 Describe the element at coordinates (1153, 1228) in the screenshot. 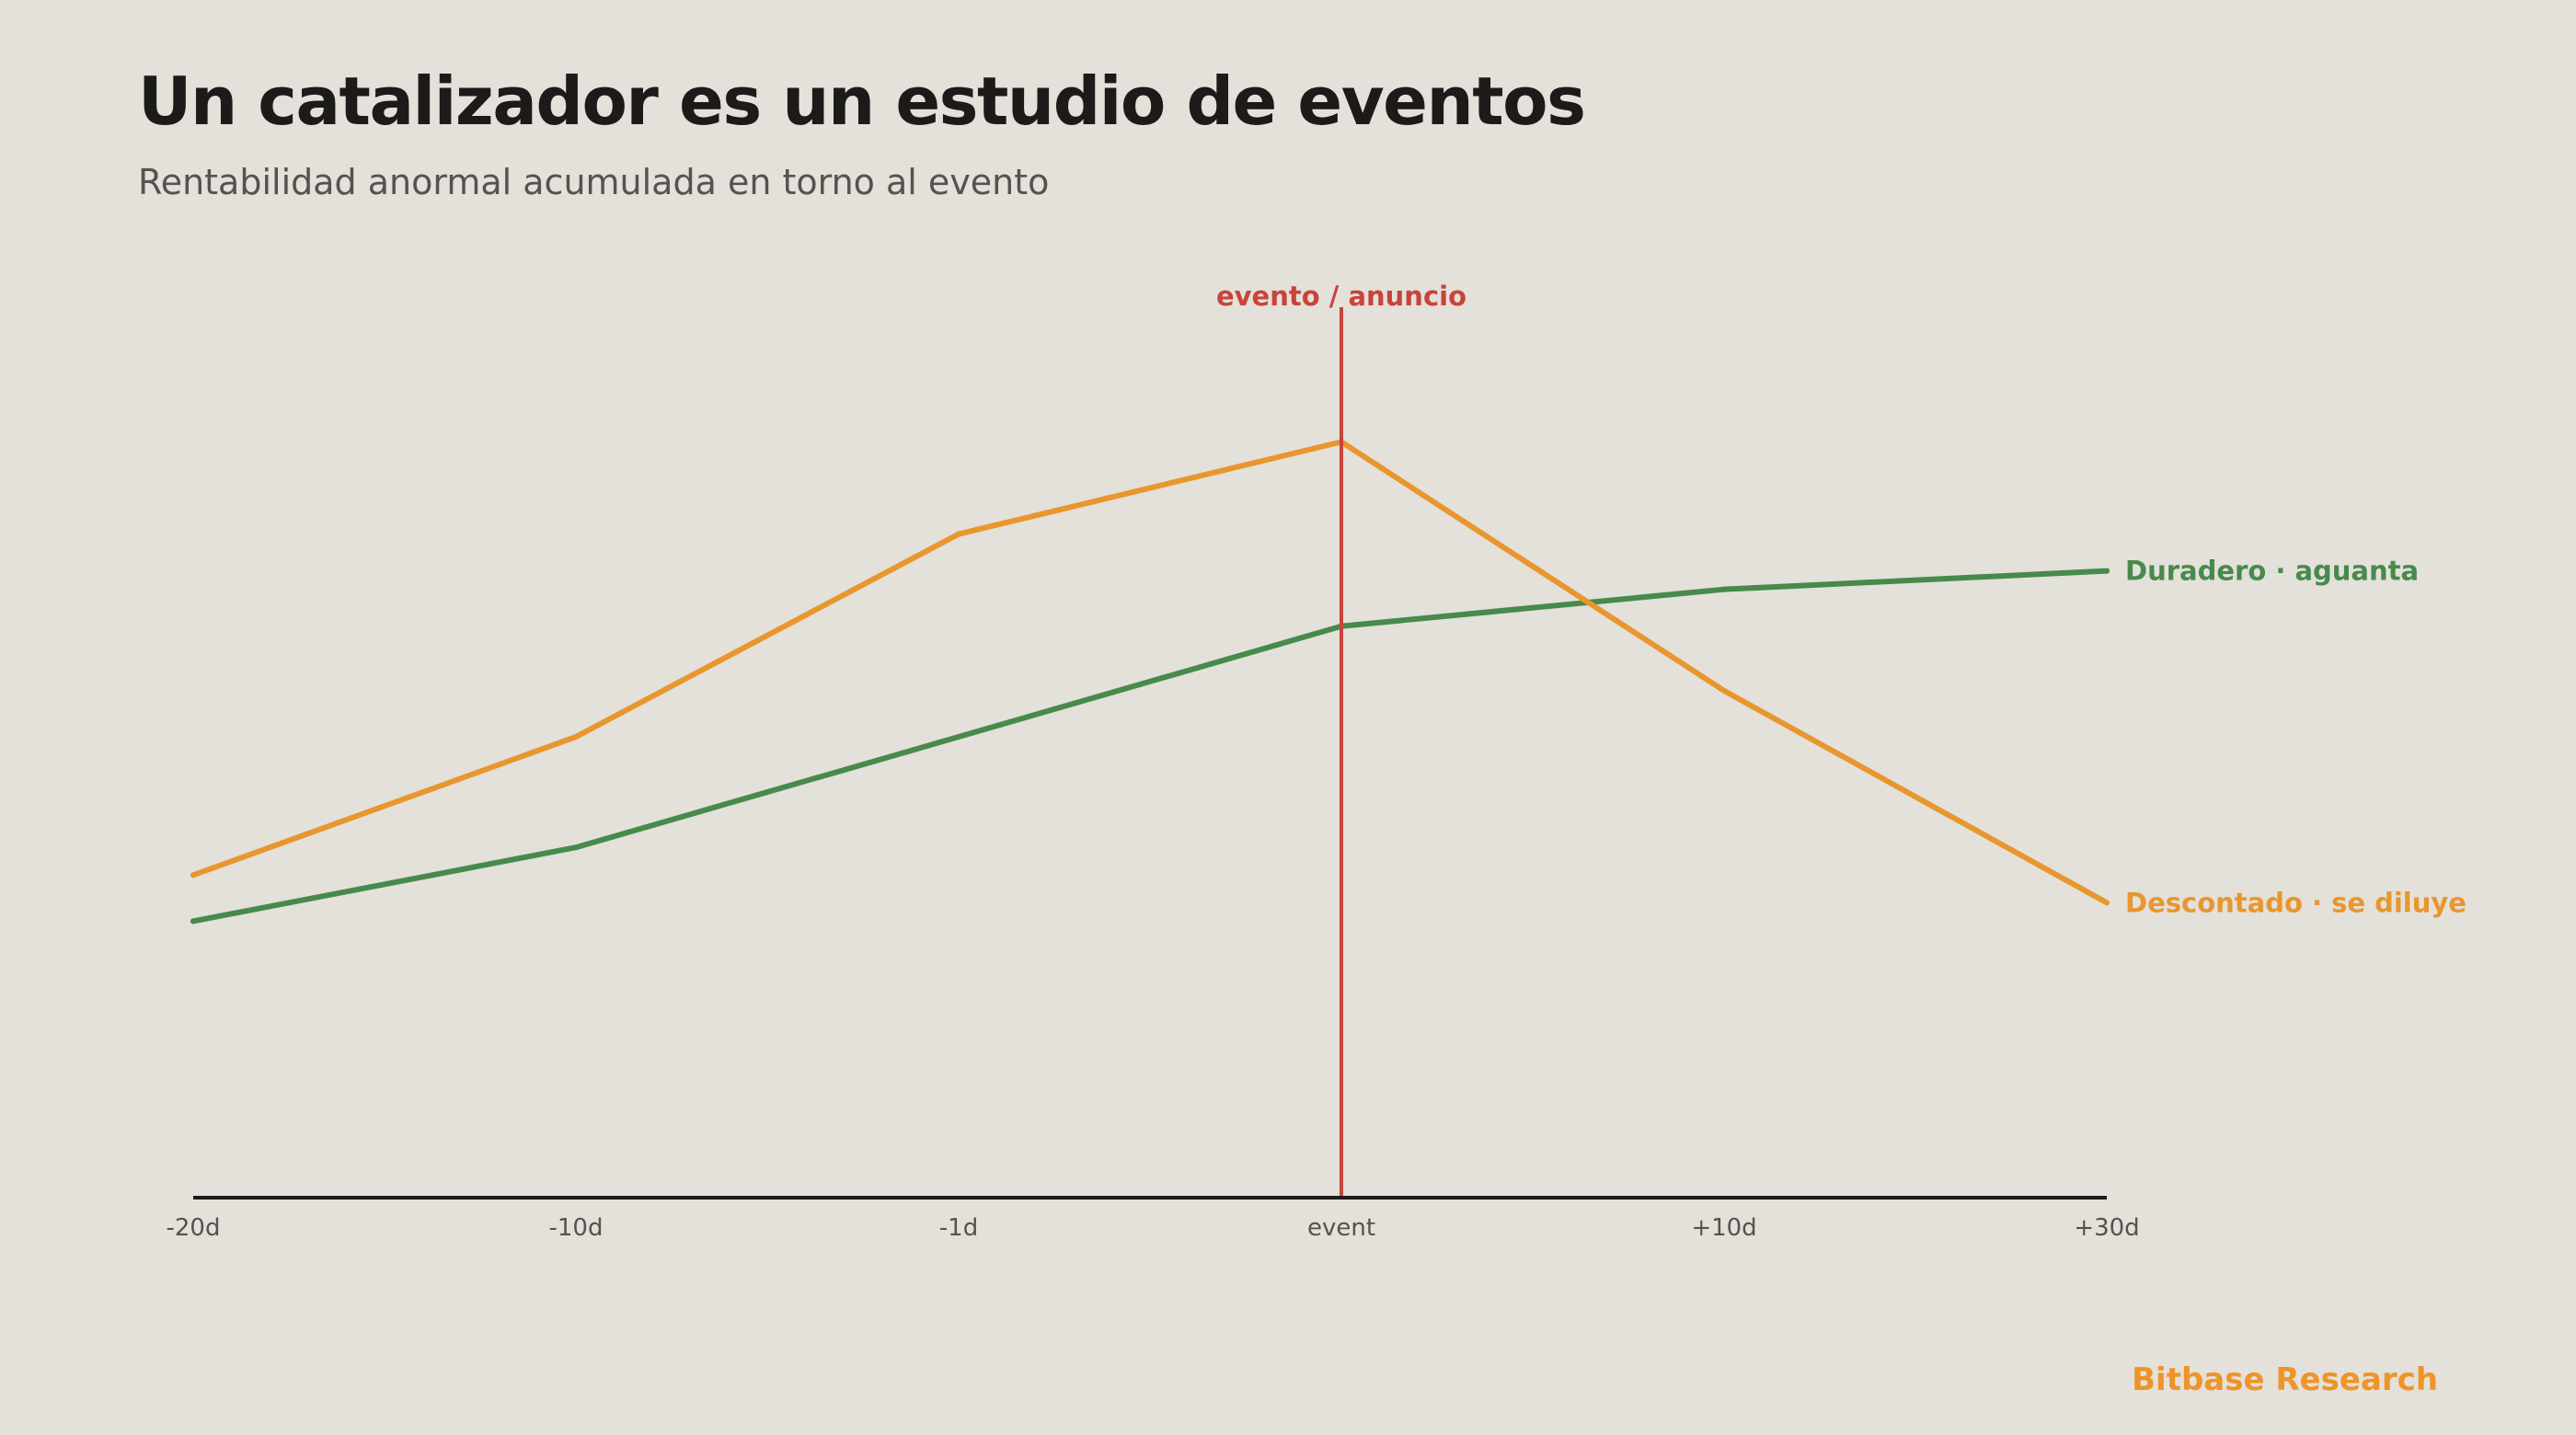

I see `x-axis-ticks: -20d -10d -1d event +10d +30d` at that location.